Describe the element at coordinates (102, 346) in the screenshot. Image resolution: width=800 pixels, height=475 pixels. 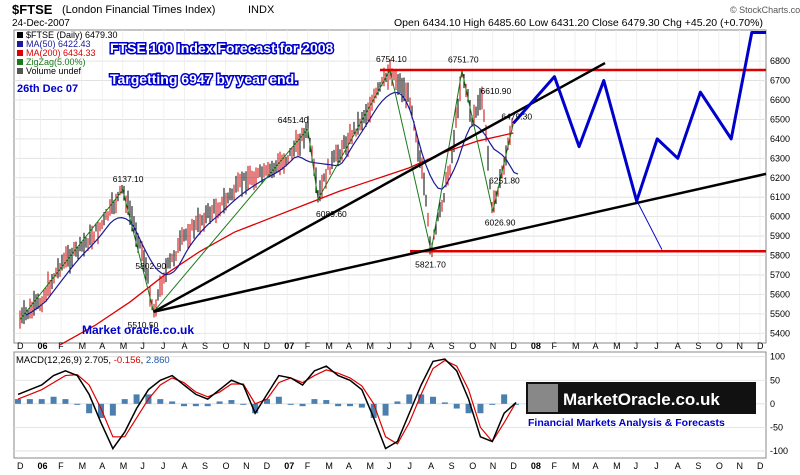
I see `x-tick-label: A` at that location.